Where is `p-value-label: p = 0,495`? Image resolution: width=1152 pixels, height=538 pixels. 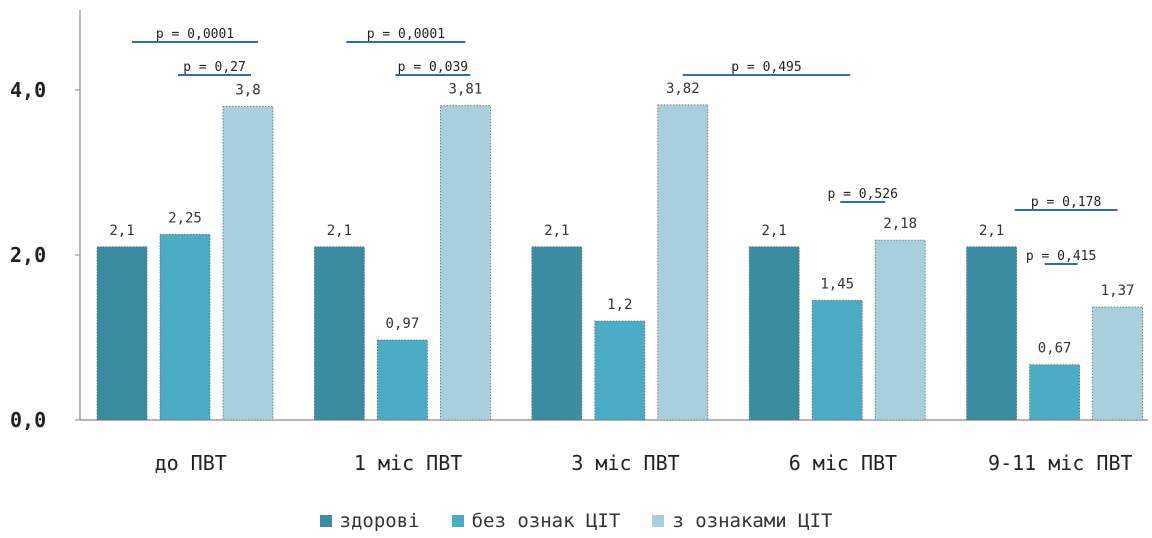
p-value-label: p = 0,495 is located at coordinates (766, 67).